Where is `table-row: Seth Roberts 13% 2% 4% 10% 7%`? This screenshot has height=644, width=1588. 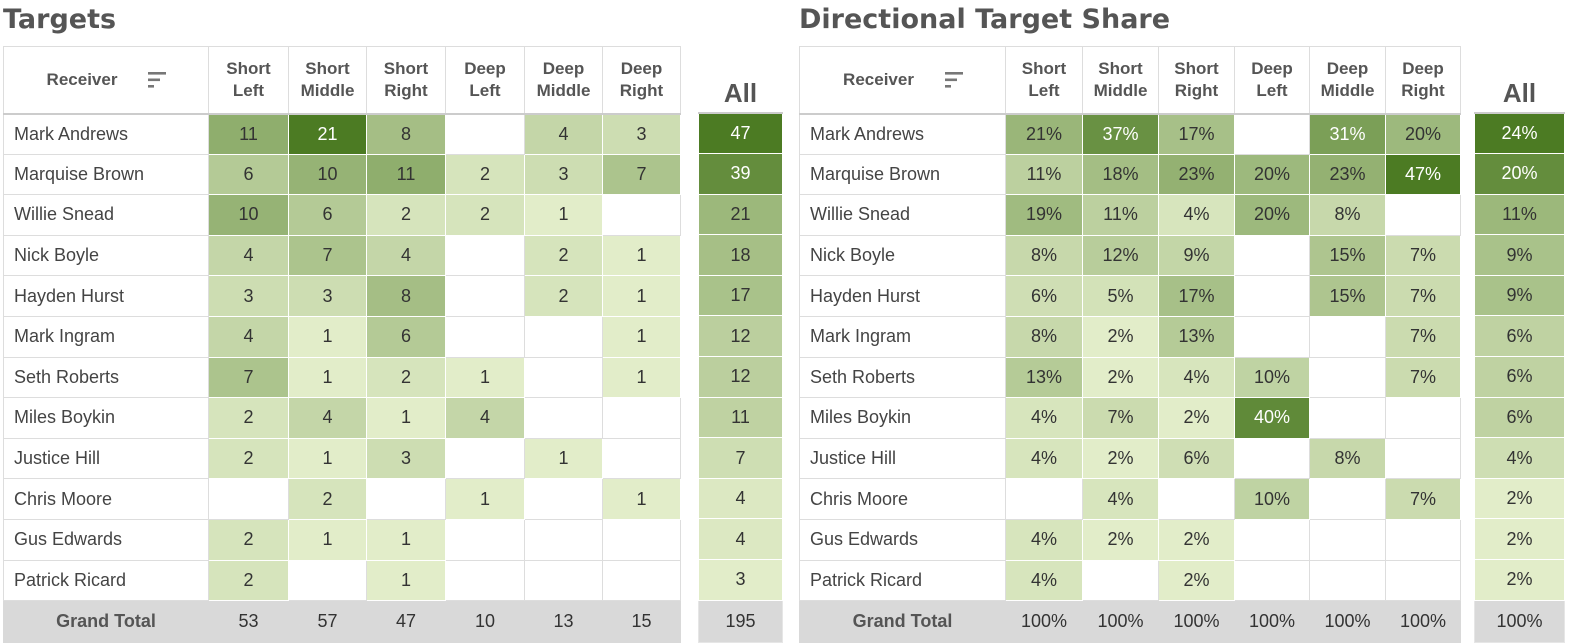
table-row: Seth Roberts 13% 2% 4% 10% 7% is located at coordinates (1130, 377).